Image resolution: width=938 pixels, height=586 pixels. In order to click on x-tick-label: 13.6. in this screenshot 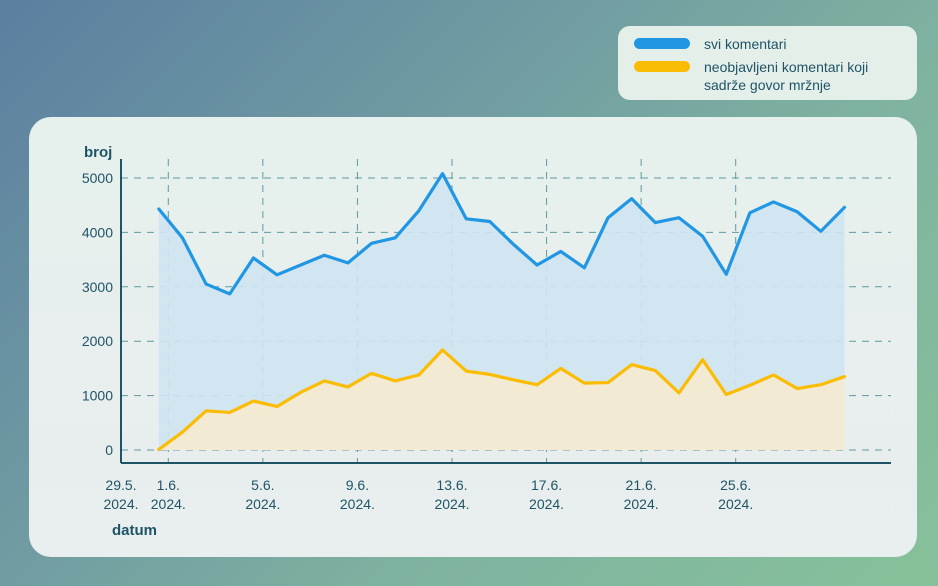, I will do `click(451, 485)`.